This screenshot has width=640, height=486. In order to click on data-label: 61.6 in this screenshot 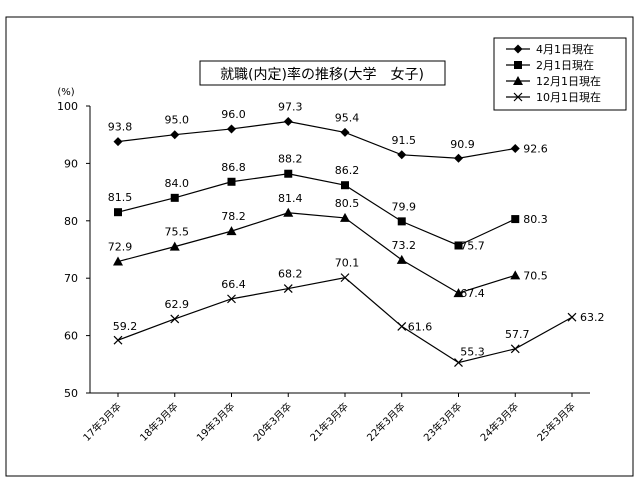, I will do `click(420, 326)`.